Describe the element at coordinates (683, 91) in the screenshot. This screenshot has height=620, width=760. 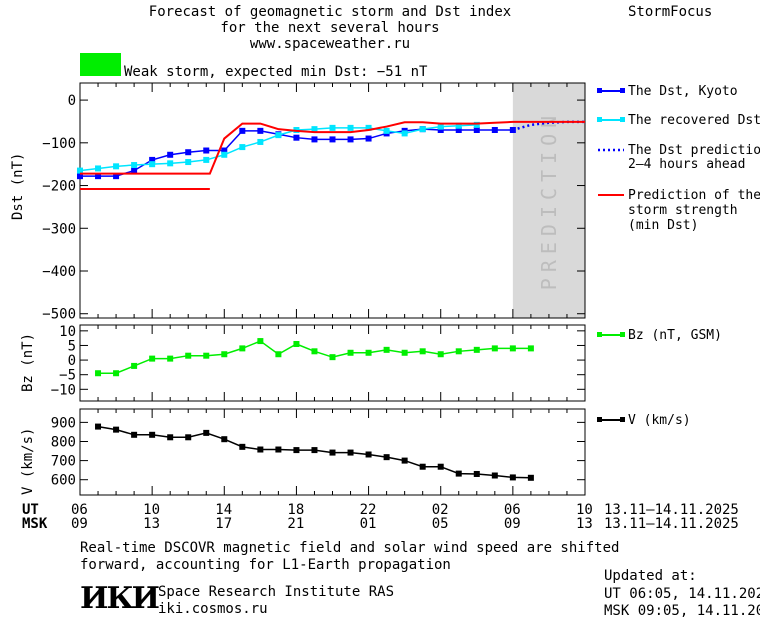
I see `legend-dst-kyoto-label: The Dst, Kyoto` at that location.